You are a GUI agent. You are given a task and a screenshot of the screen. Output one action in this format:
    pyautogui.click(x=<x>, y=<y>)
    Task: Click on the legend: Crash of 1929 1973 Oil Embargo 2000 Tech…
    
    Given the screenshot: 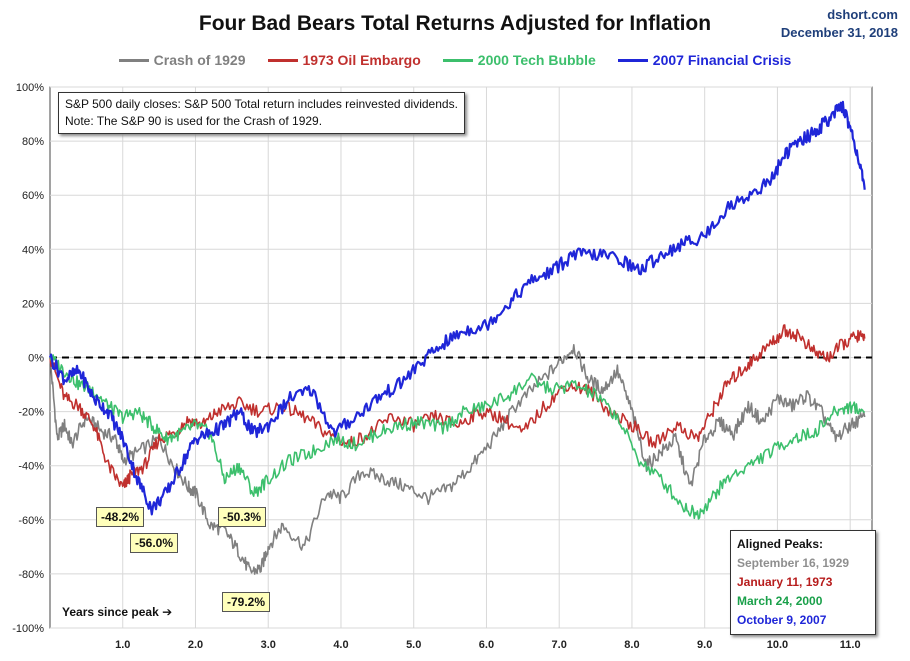 What is the action you would take?
    pyautogui.click(x=455, y=60)
    